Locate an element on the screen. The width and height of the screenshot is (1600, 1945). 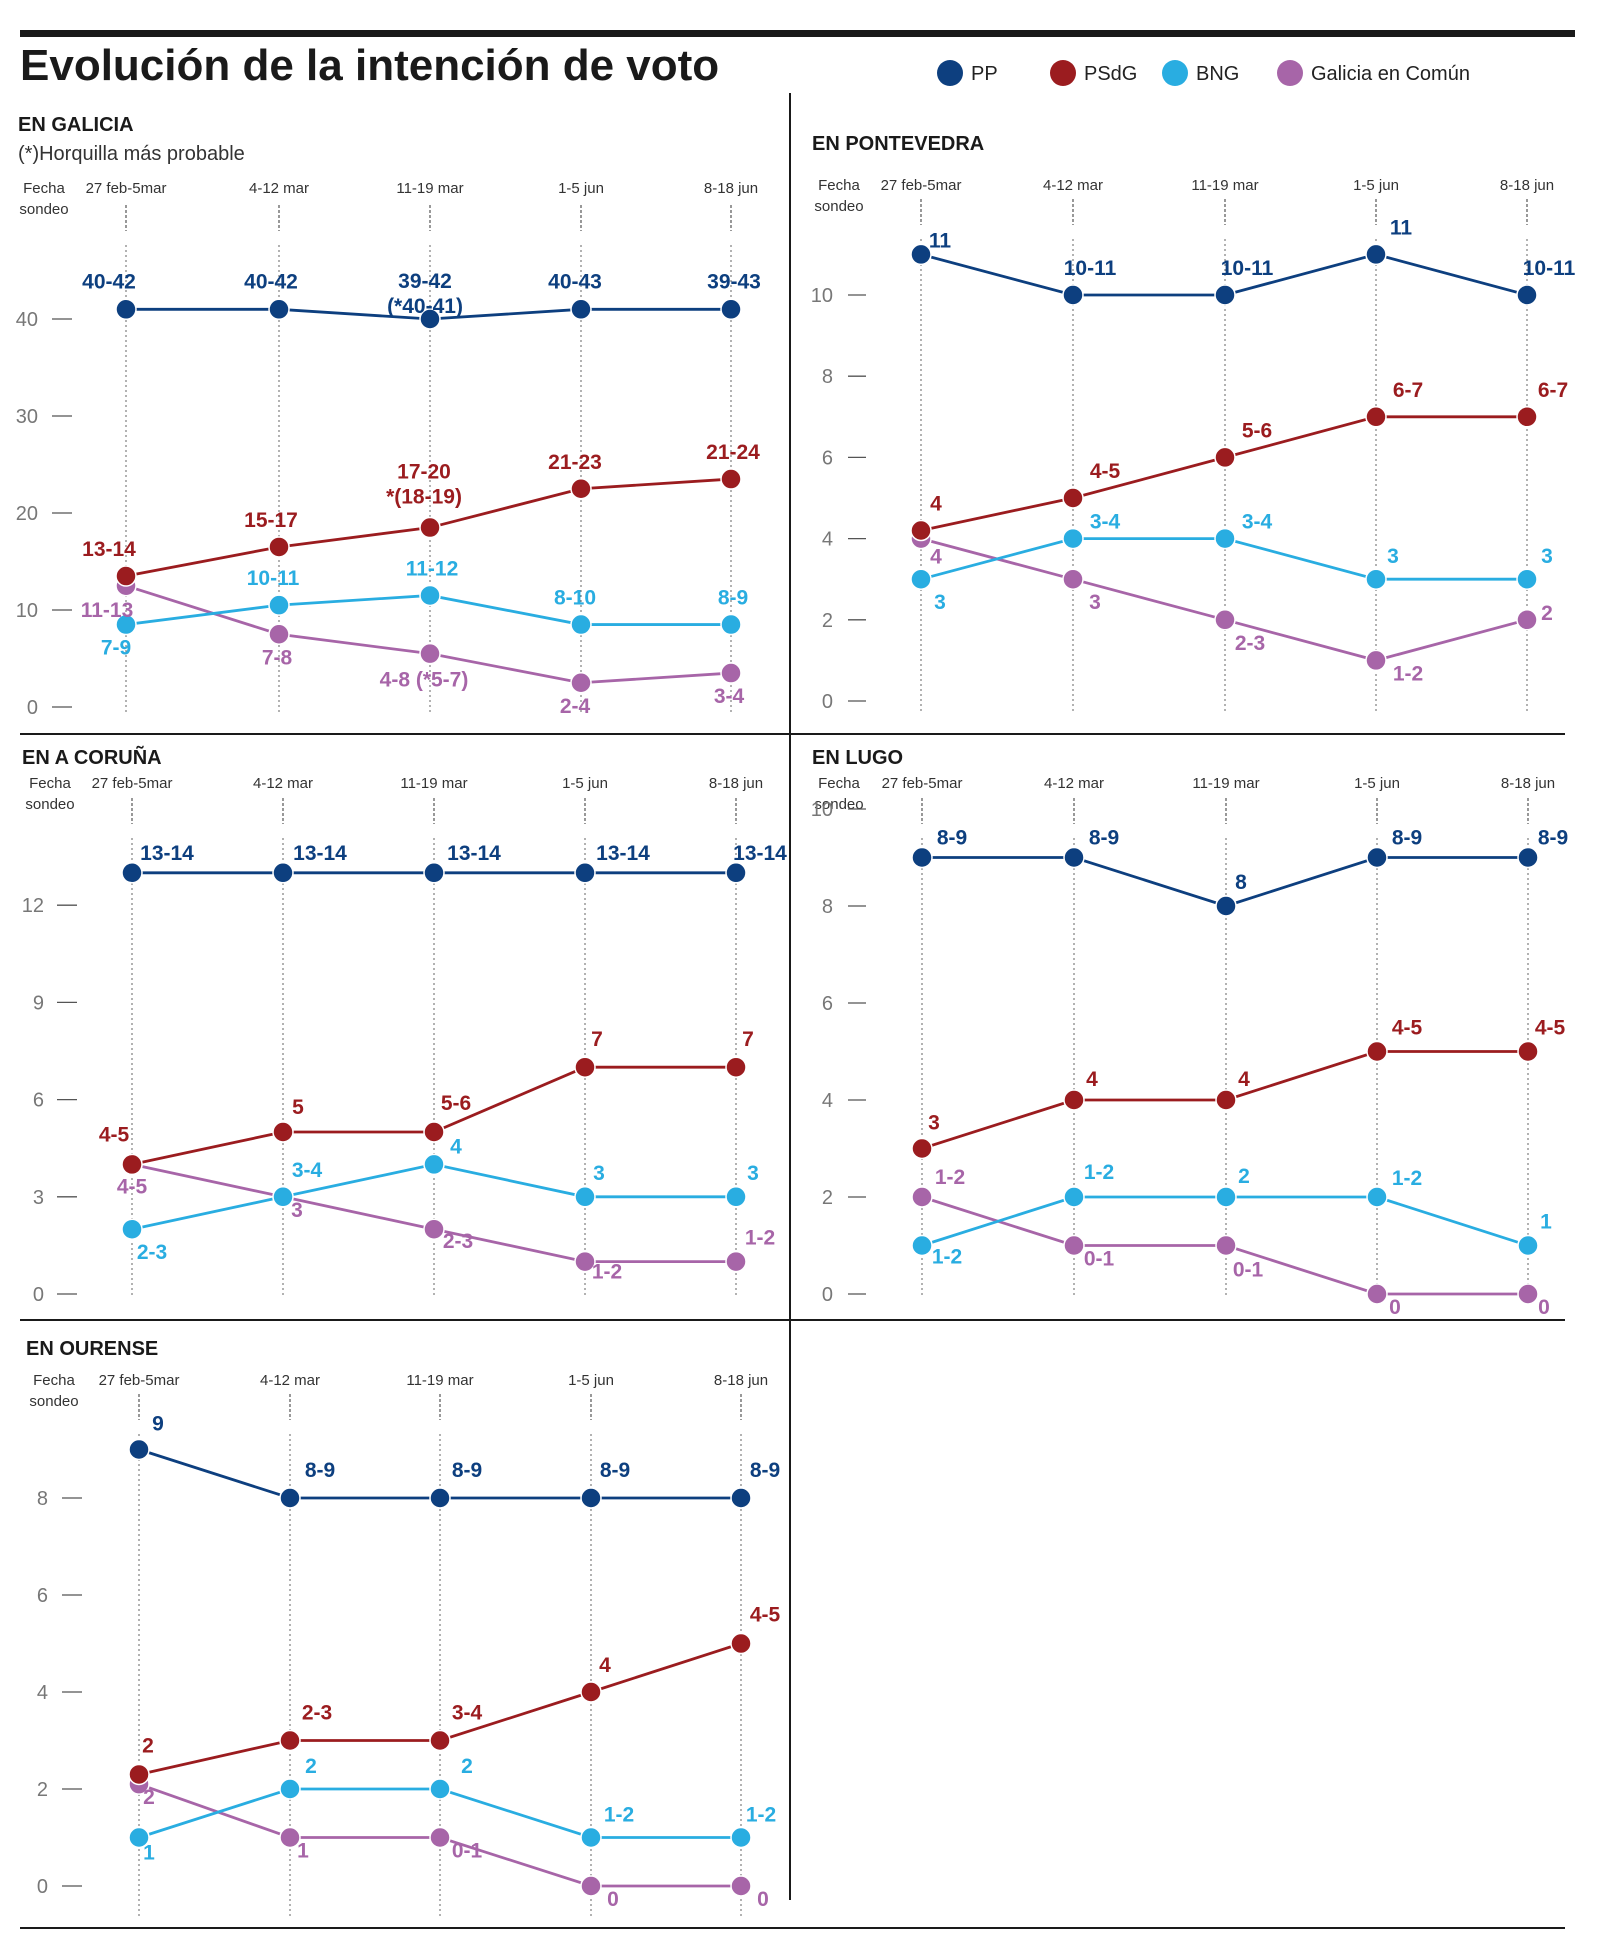
data-label-en-ourense-pp-4: 8-9 is located at coordinates (765, 1470).